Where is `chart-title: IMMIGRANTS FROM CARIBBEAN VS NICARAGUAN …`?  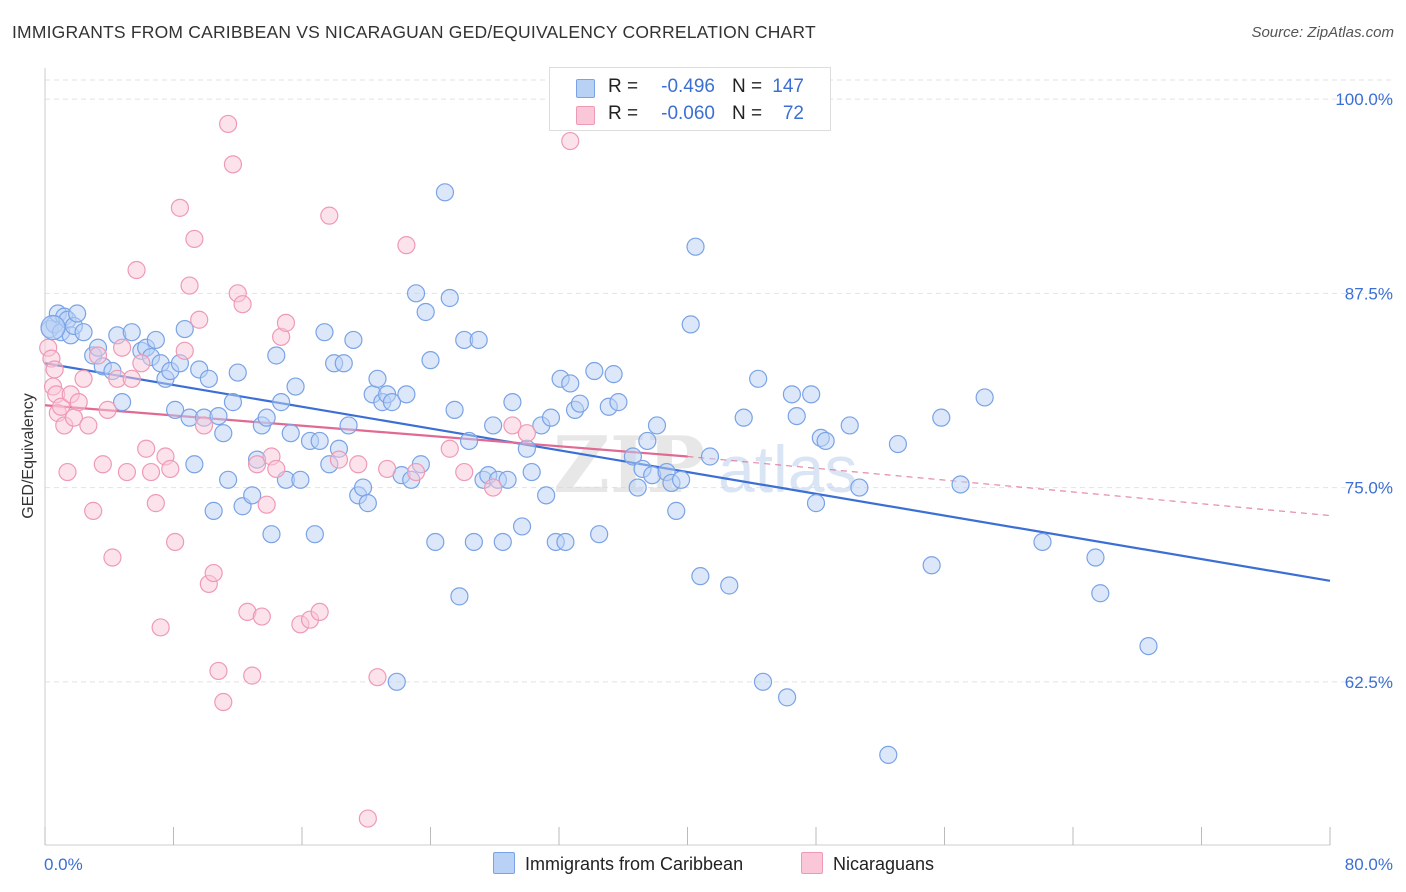
chart-title: IMMIGRANTS FROM CARIBBEAN VS NICARAGUAN … is located at coordinates (414, 32).